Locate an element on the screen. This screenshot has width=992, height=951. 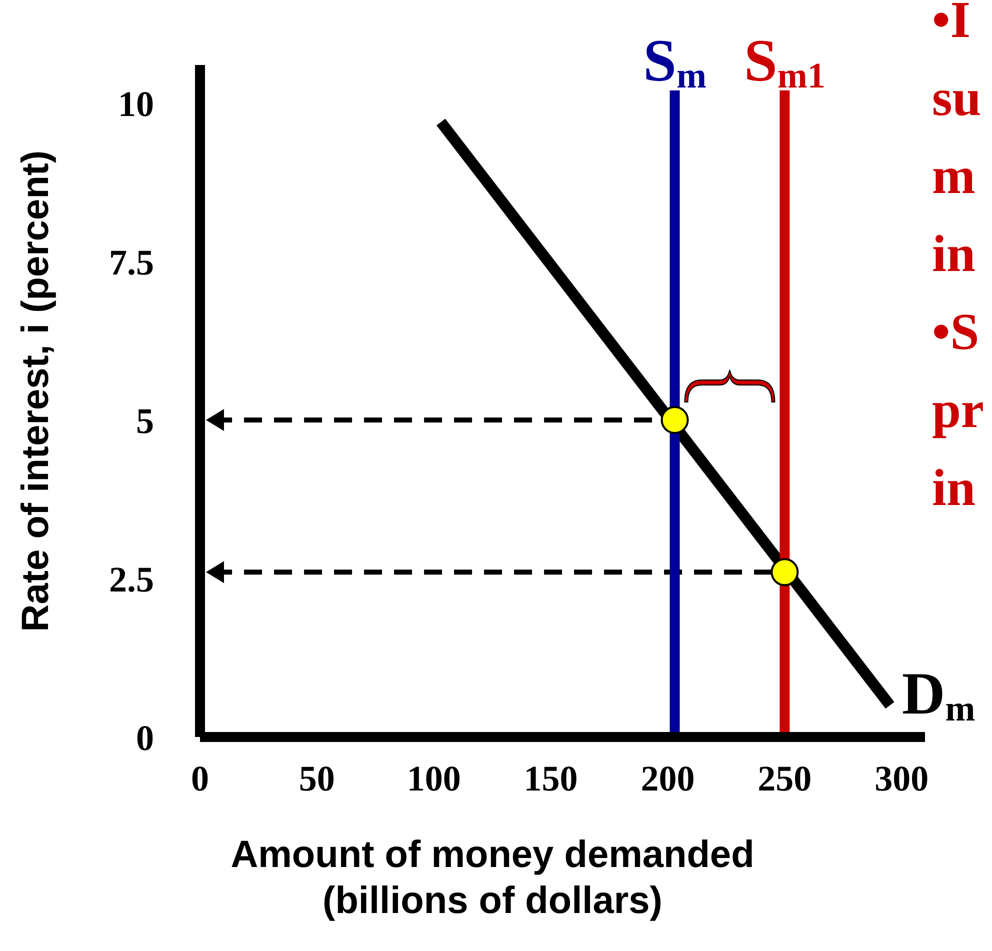
text: •S is located at coordinates (956, 332).